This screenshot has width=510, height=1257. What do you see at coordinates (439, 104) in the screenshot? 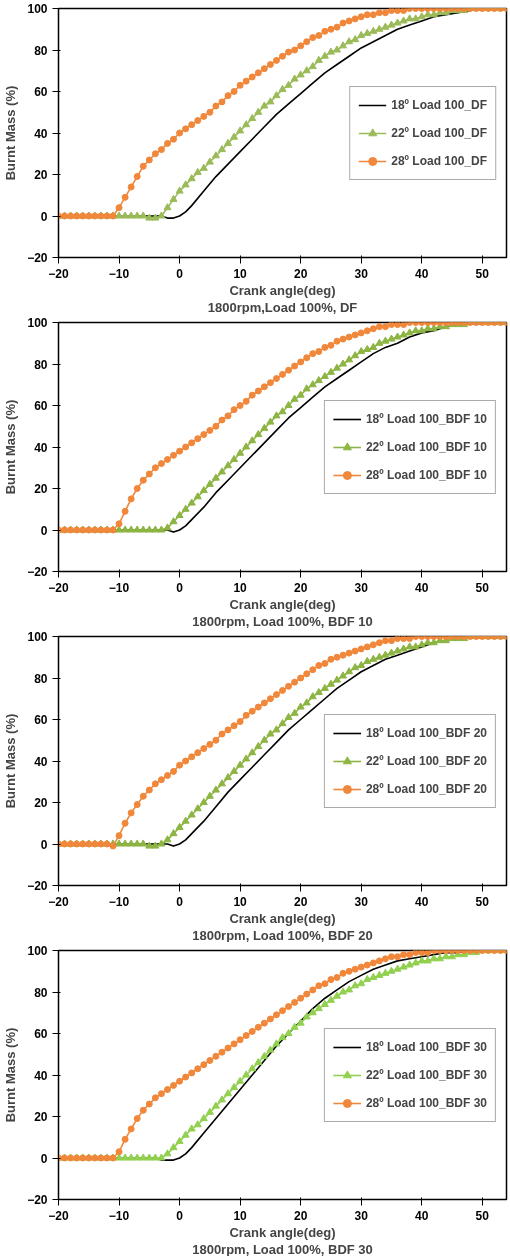
I see `legend-label: 18º Load 100_DF` at bounding box center [439, 104].